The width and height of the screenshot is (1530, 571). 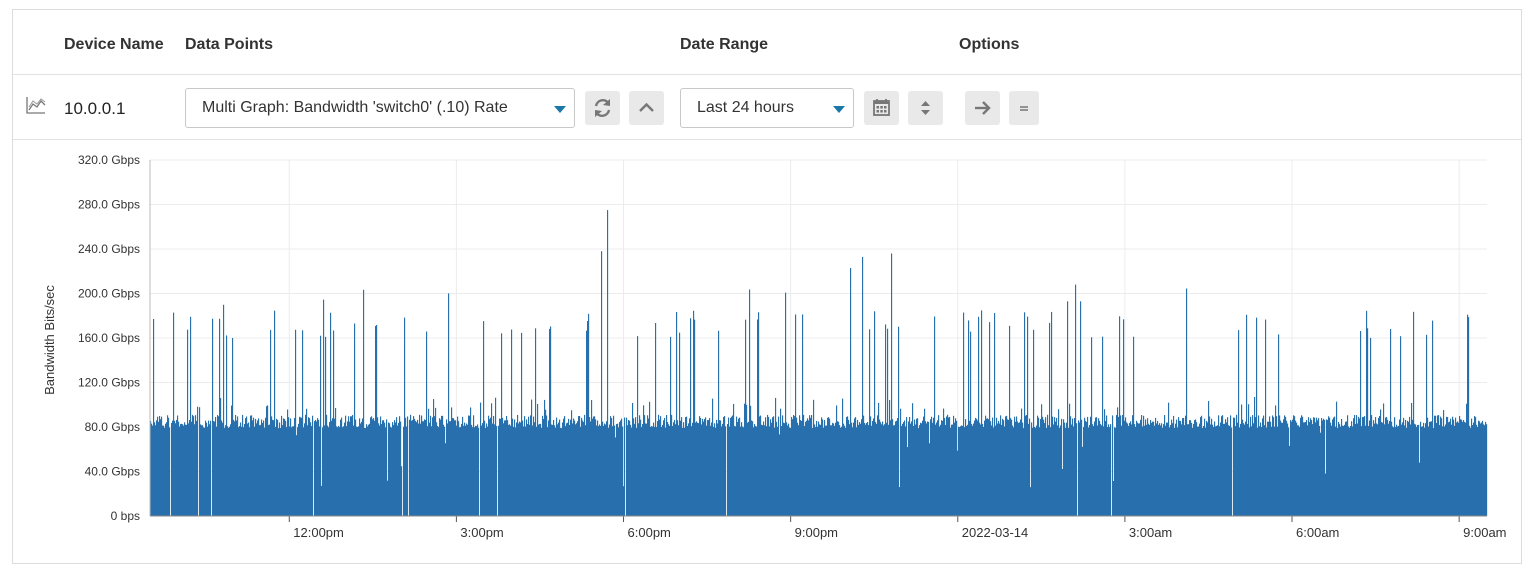 What do you see at coordinates (925, 108) in the screenshot?
I see `sort-button` at bounding box center [925, 108].